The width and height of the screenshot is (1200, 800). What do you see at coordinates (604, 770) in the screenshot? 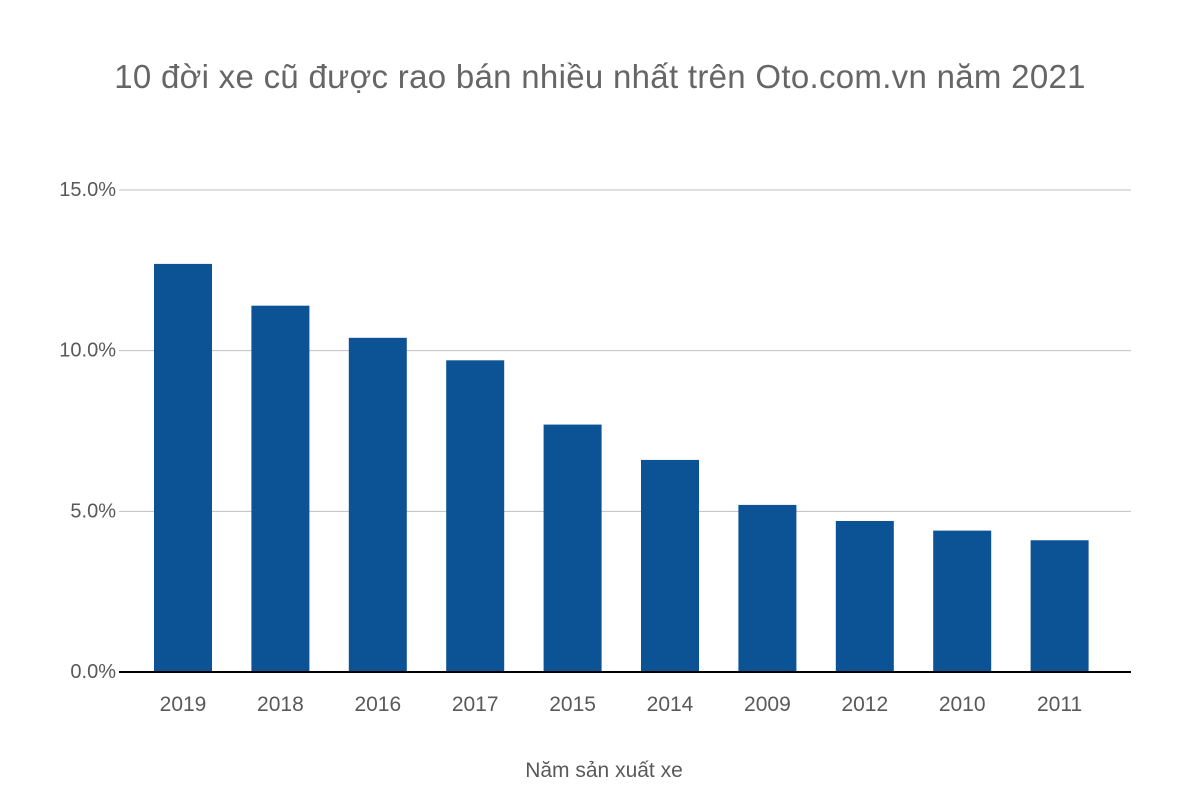
I see `x-axis-title: Năm sản xuất xe` at bounding box center [604, 770].